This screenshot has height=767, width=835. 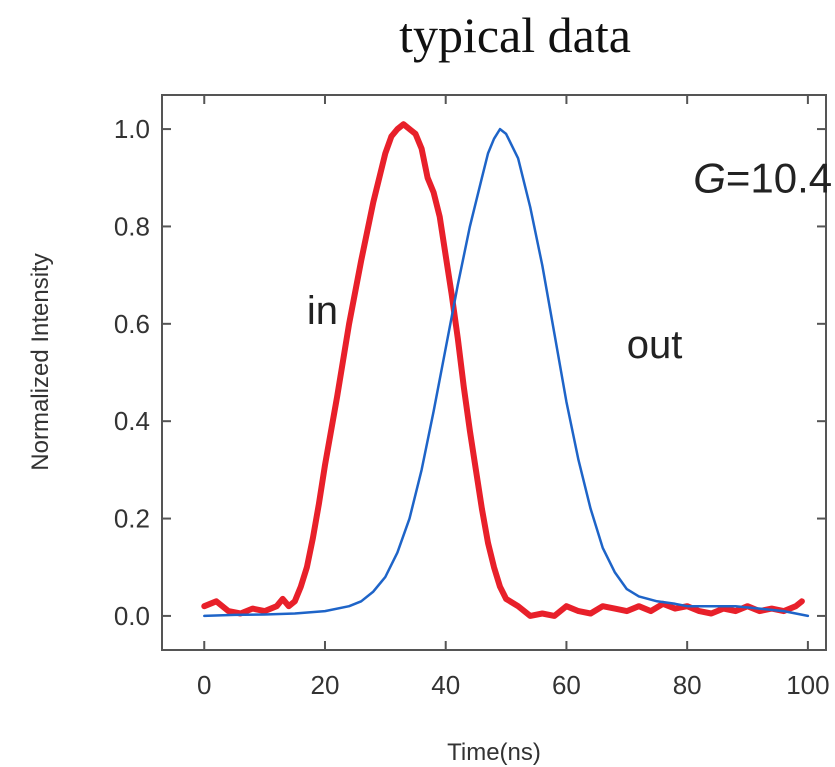 What do you see at coordinates (494, 752) in the screenshot?
I see `x-axis-label: Time(ns)` at bounding box center [494, 752].